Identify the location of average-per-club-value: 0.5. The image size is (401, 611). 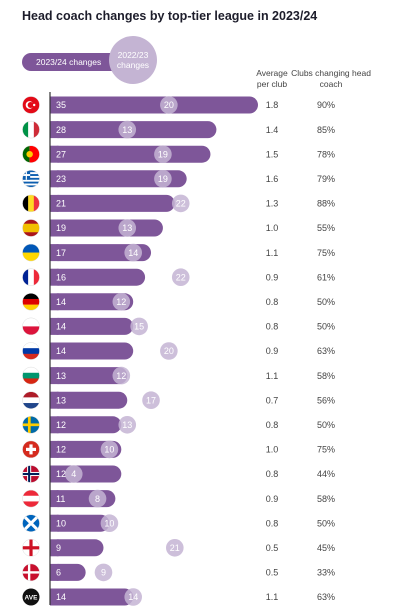
(272, 548).